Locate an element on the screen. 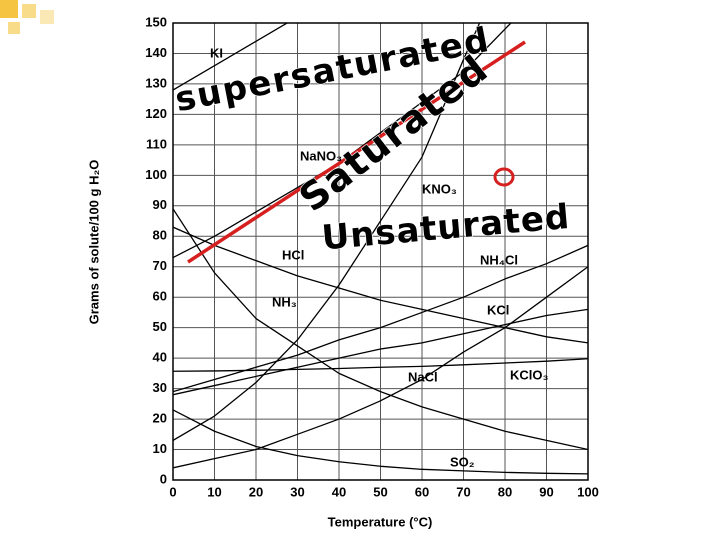 Image resolution: width=720 pixels, height=545 pixels. y-tick-label: 150 is located at coordinates (156, 21).